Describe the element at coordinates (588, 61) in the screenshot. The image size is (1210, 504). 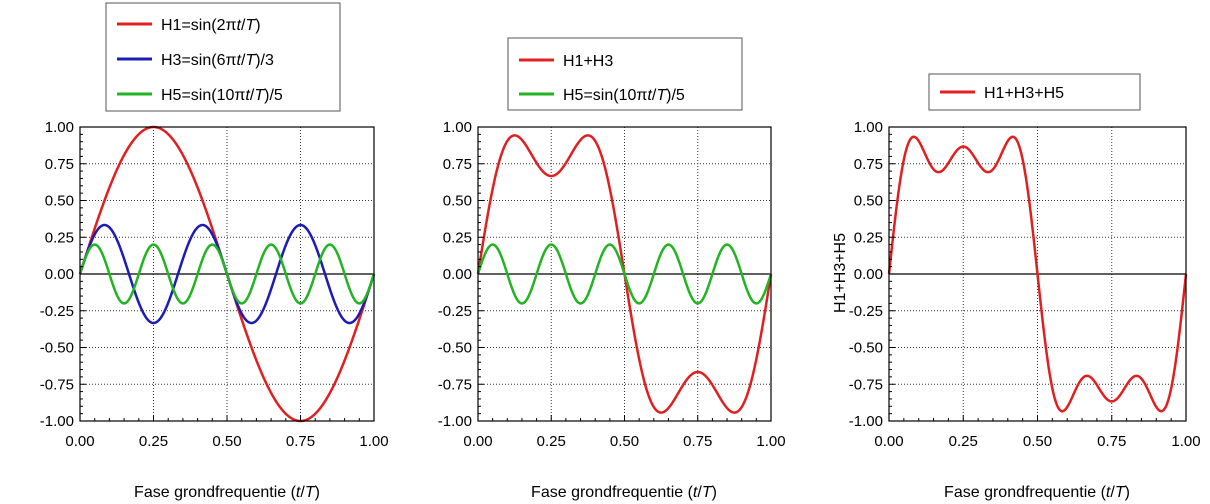
I see `legend-label-h1-h3: H1+H3` at that location.